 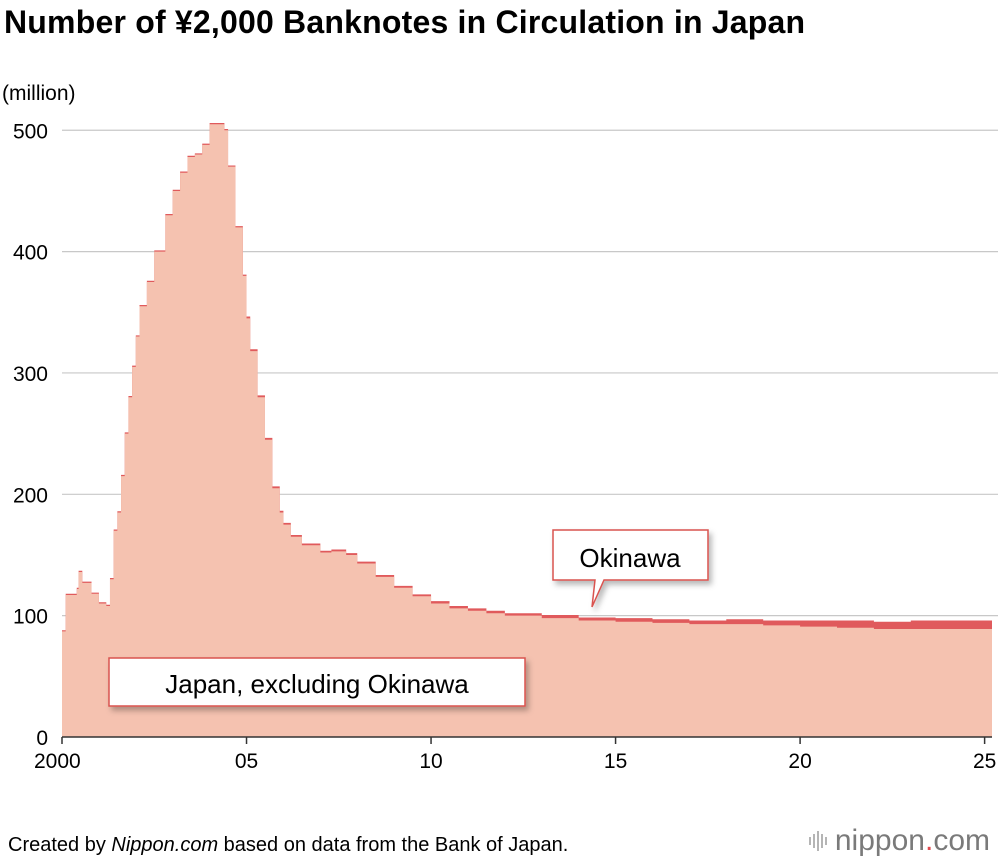 What do you see at coordinates (393, 845) in the screenshot?
I see `source-suffix: based on data from the Bank of Japan.` at bounding box center [393, 845].